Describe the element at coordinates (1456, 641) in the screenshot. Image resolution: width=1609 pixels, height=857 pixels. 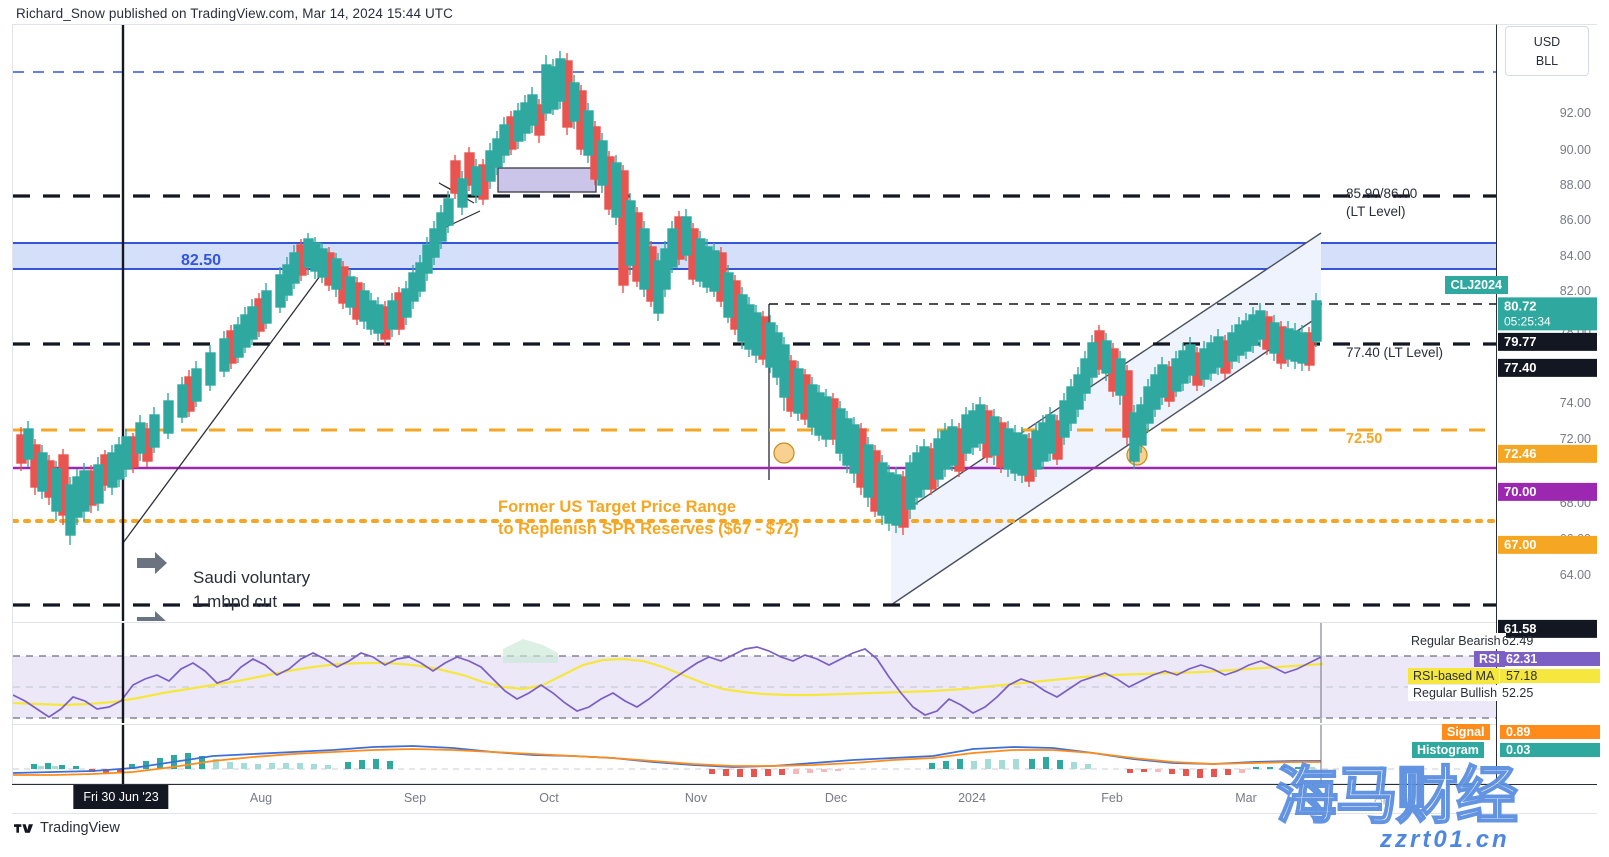
I see `rsi-legend-bearish-name: Regular Bearish` at that location.